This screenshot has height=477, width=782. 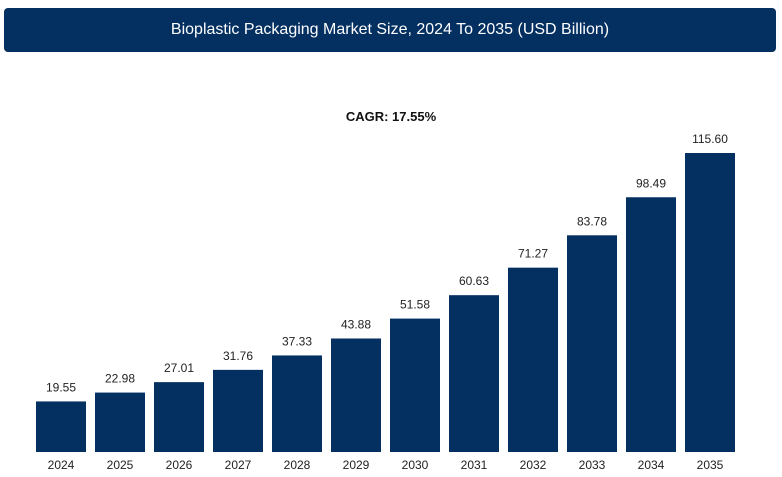 What do you see at coordinates (120, 422) in the screenshot?
I see `bar-2025` at bounding box center [120, 422].